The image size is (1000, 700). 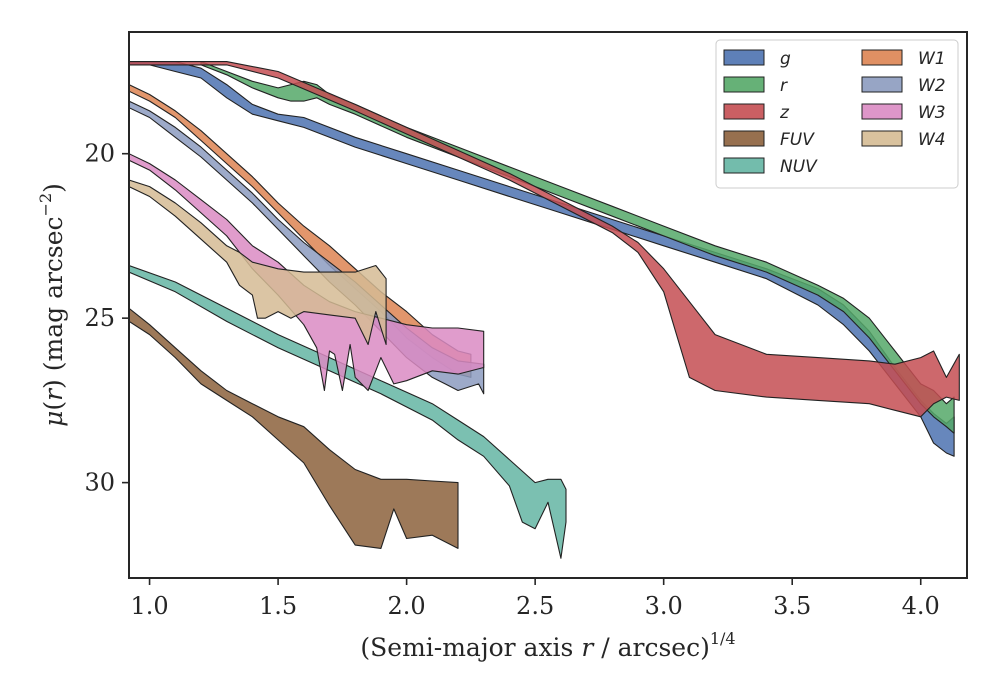 I want to click on legend-label-nuv: NUV, so click(x=799, y=167).